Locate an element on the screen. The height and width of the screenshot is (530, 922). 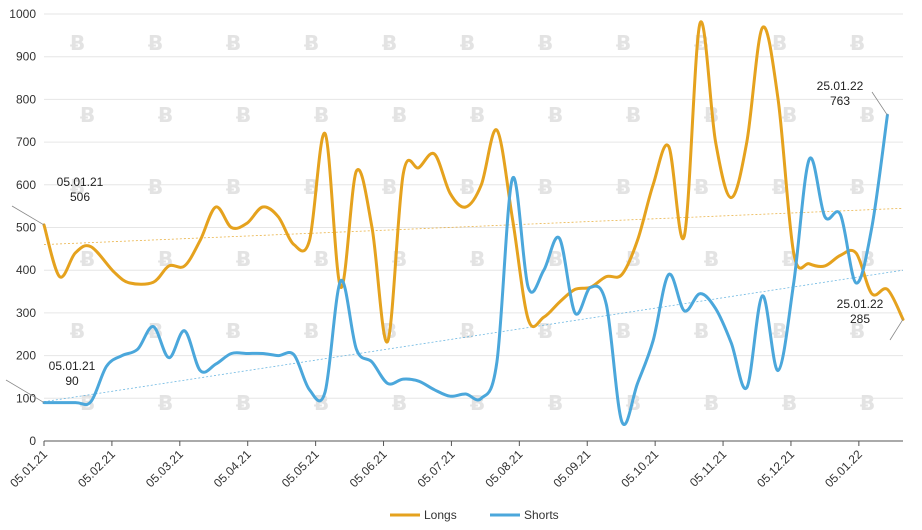
legend-item-shorts: Shorts is located at coordinates (524, 515).